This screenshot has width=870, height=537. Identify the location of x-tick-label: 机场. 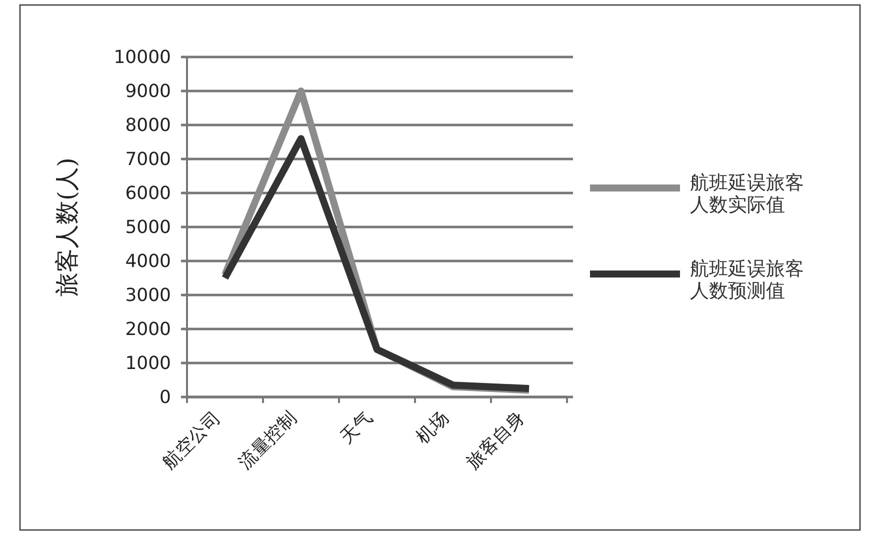
(432, 428).